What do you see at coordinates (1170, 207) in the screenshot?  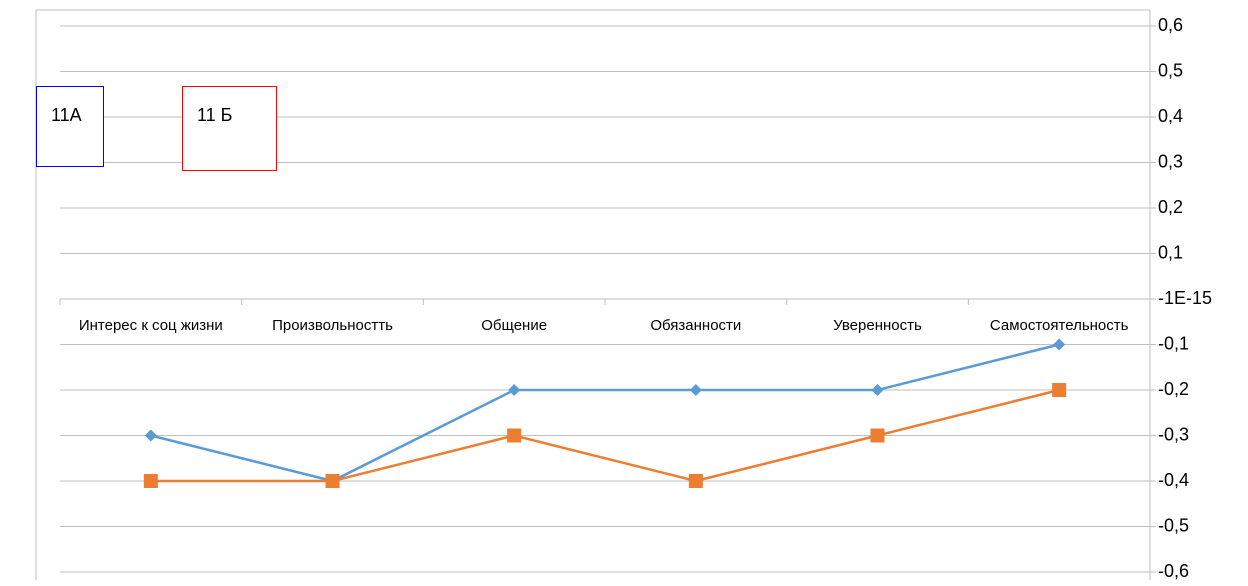 I see `y-tick-label: 0,2` at bounding box center [1170, 207].